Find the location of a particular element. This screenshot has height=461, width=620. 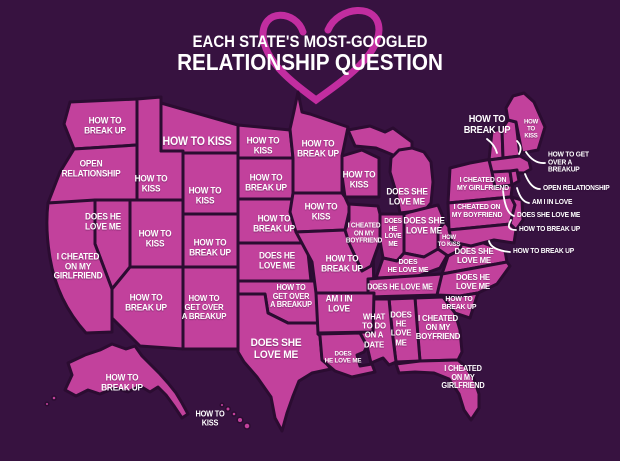

callout-label-new-hampshire: HOW TO GET OVER A BREAKUP is located at coordinates (568, 162).